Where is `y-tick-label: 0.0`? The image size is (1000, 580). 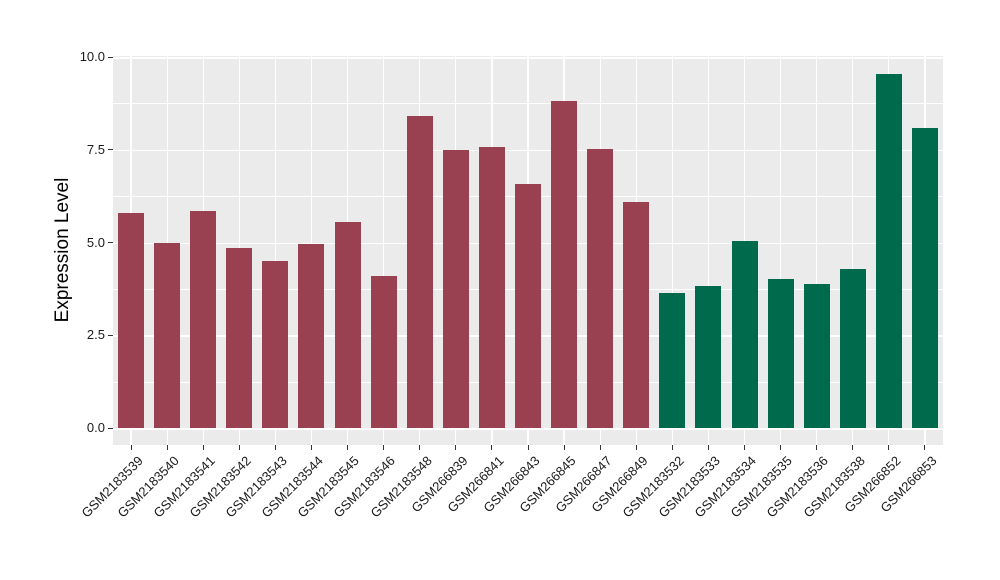
y-tick-label: 0.0 is located at coordinates (95, 427).